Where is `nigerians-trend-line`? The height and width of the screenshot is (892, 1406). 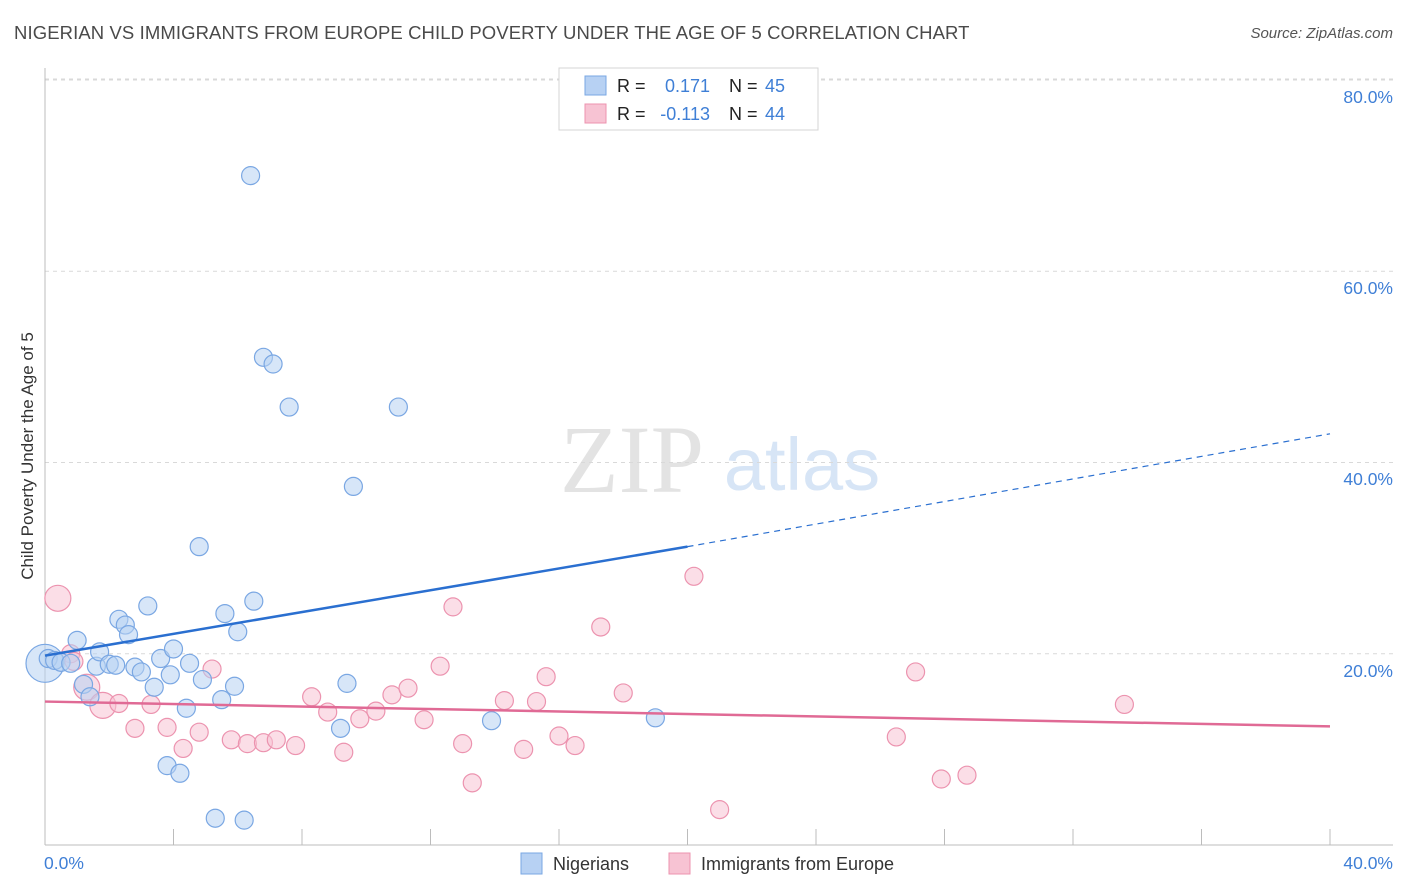 nigerians-trend-line is located at coordinates (366, 601).